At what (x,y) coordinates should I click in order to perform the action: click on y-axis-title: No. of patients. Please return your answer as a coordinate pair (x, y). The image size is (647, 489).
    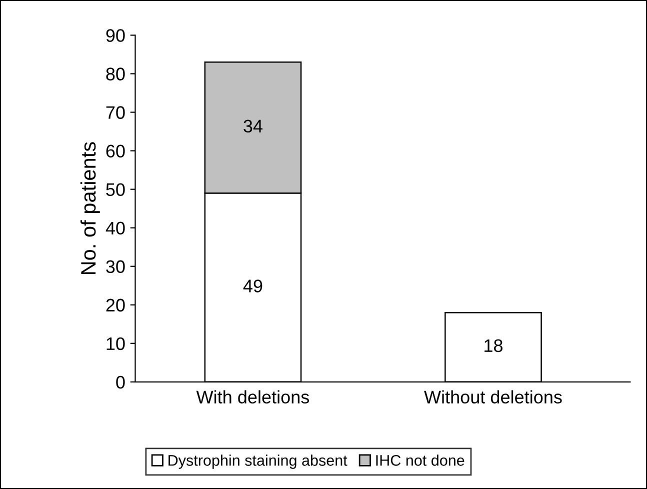
    Looking at the image, I should click on (90, 208).